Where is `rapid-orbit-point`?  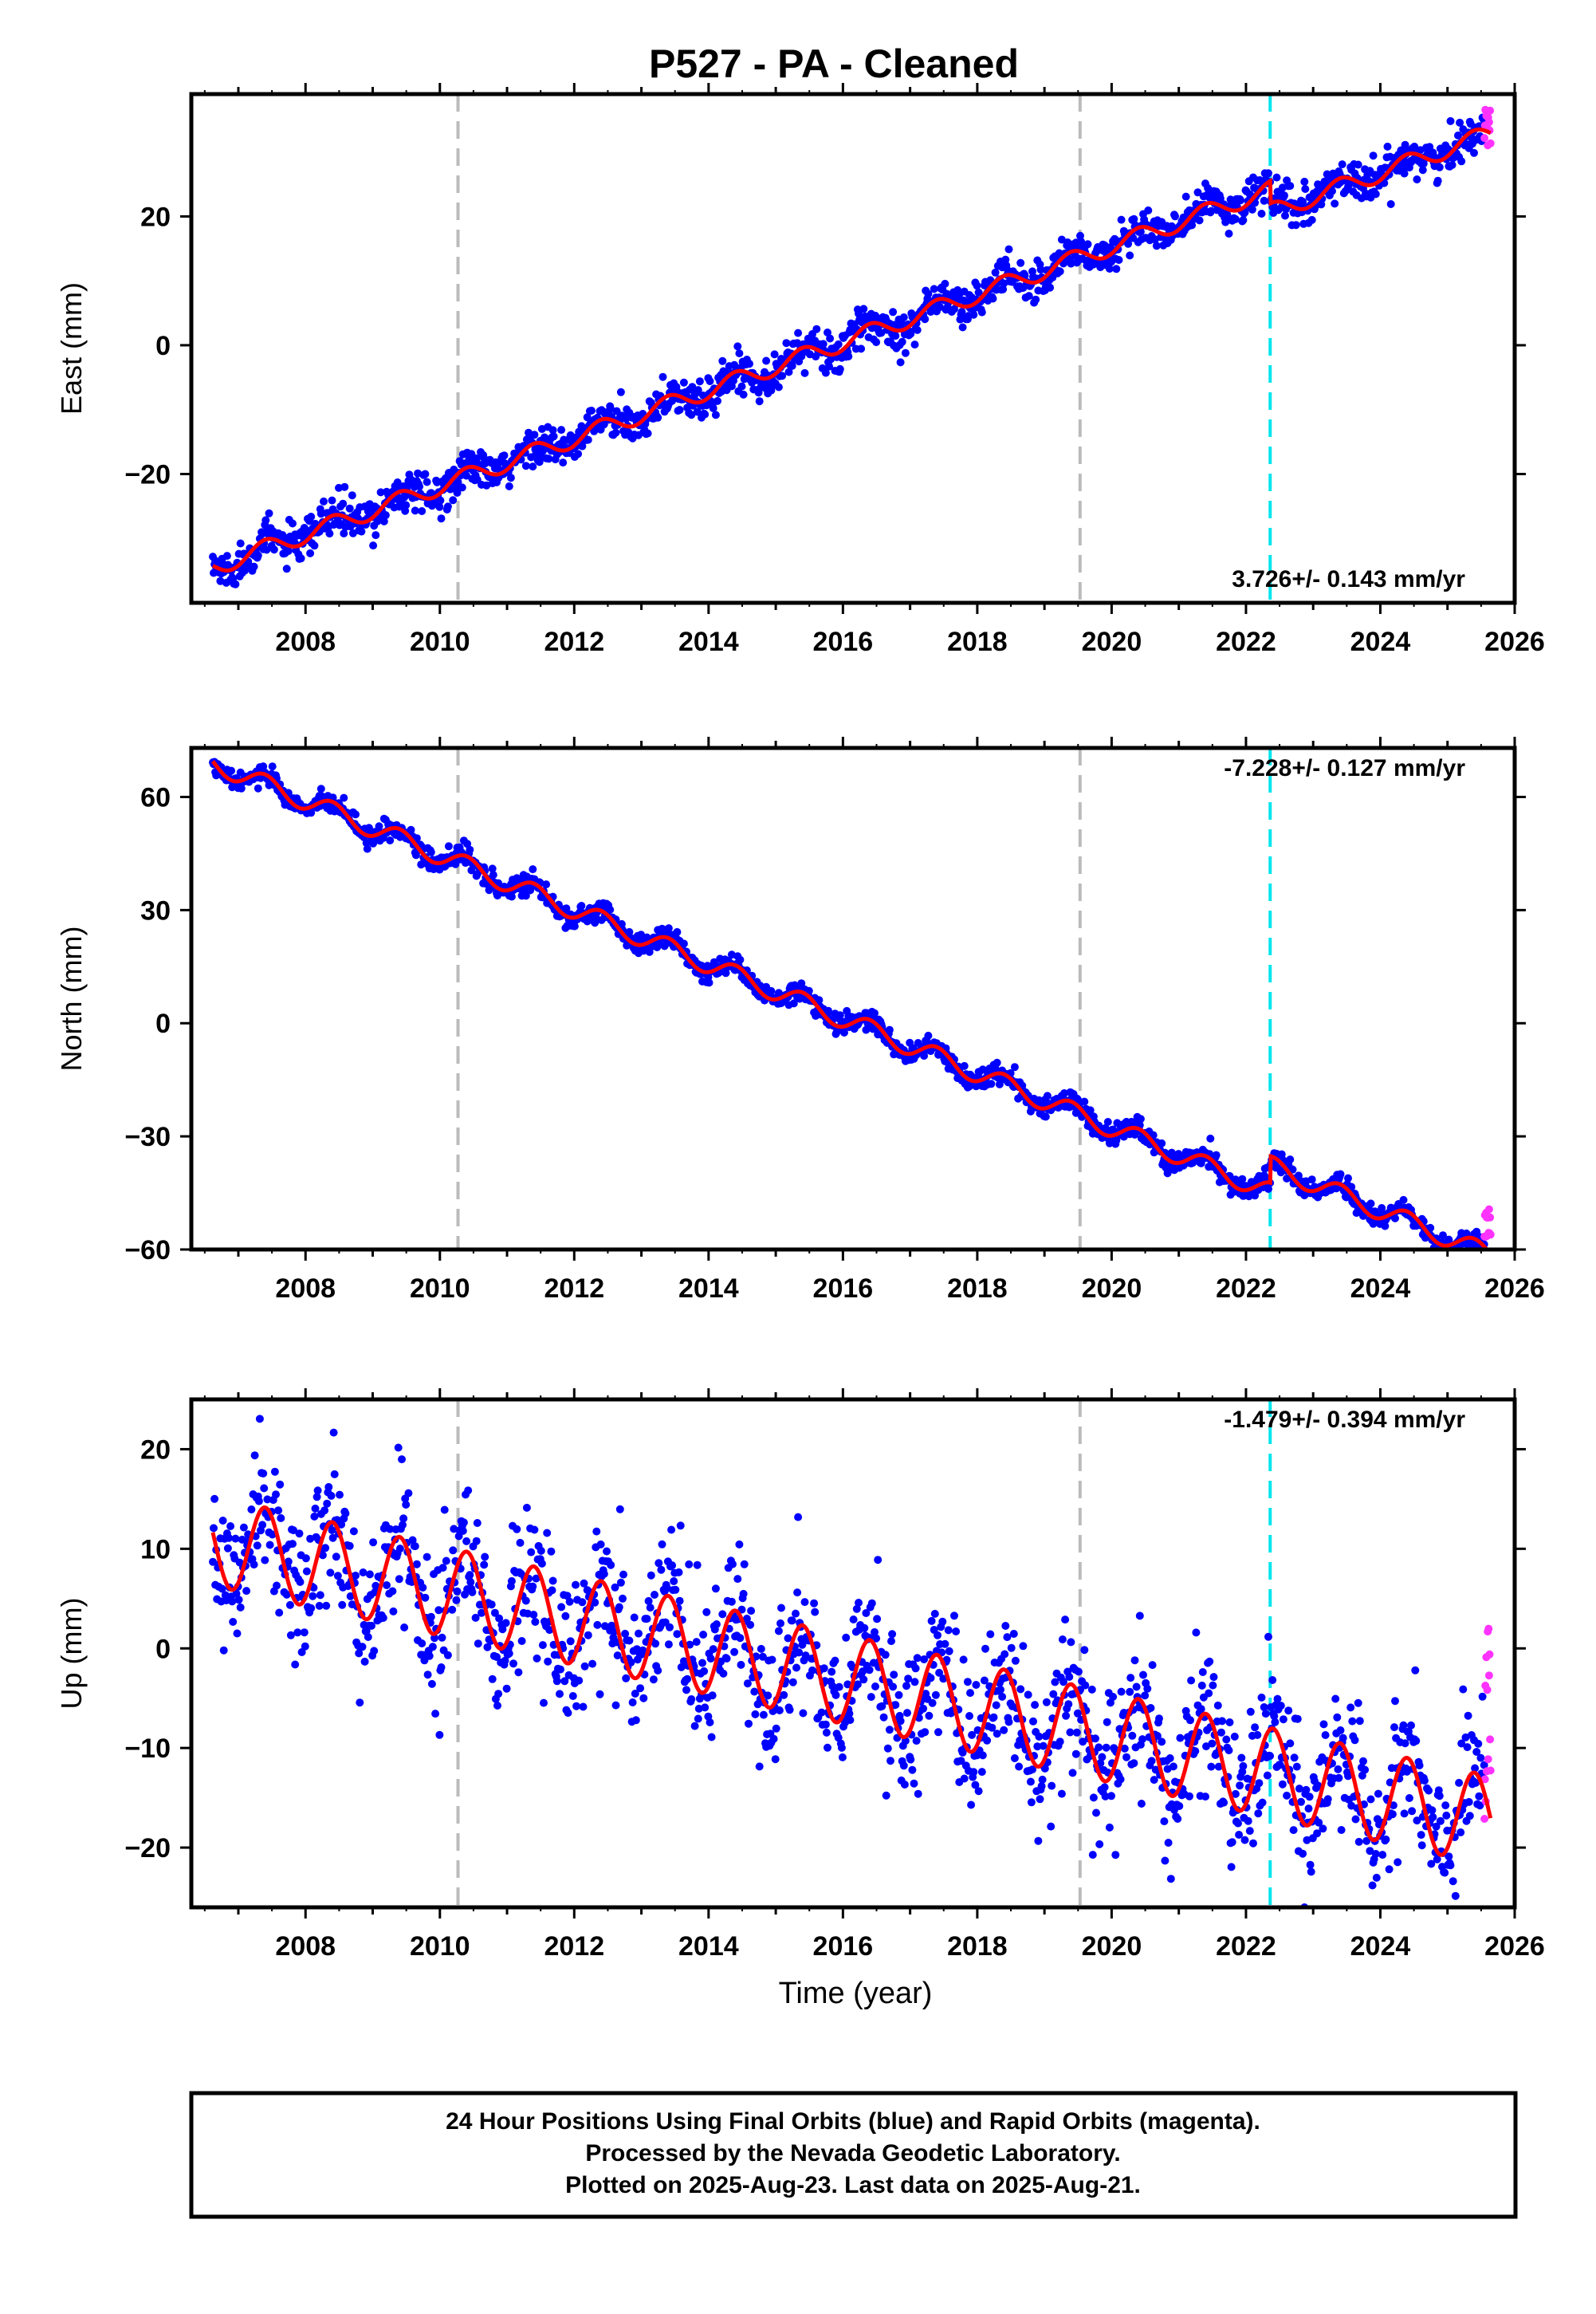 rapid-orbit-point is located at coordinates (1490, 1234).